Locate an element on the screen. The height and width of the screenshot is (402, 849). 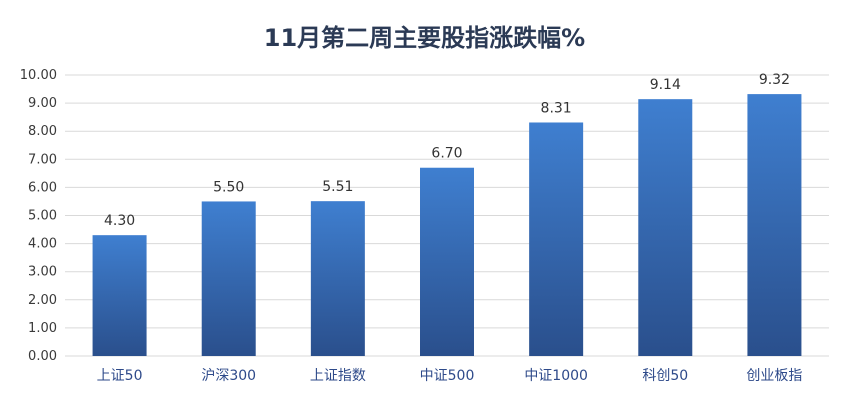
data-label: 9.32 is located at coordinates (774, 80).